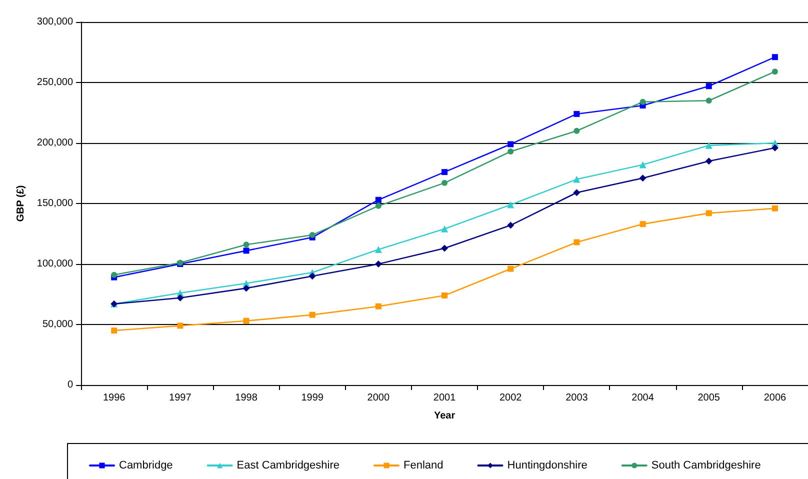  What do you see at coordinates (312, 398) in the screenshot?
I see `x-tick-label: 1999` at bounding box center [312, 398].